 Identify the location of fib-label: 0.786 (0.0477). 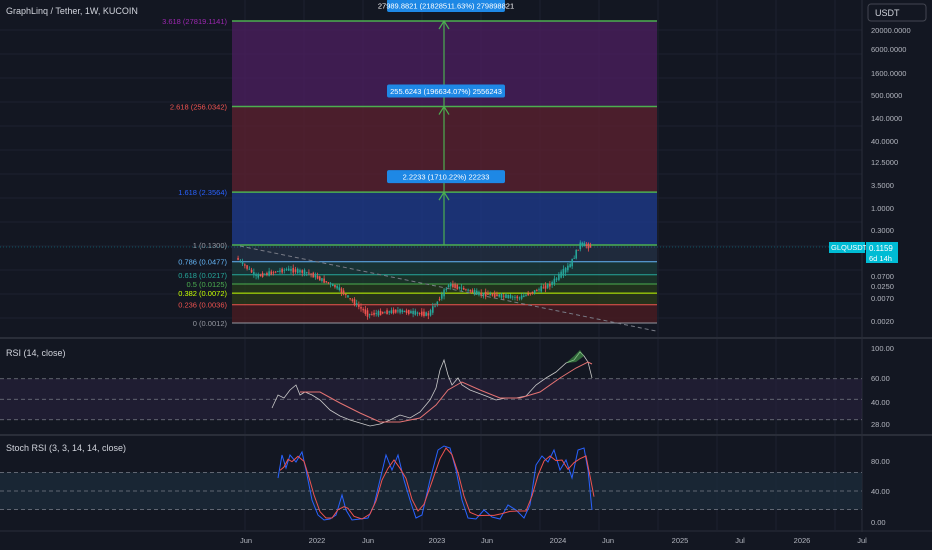
(202, 262).